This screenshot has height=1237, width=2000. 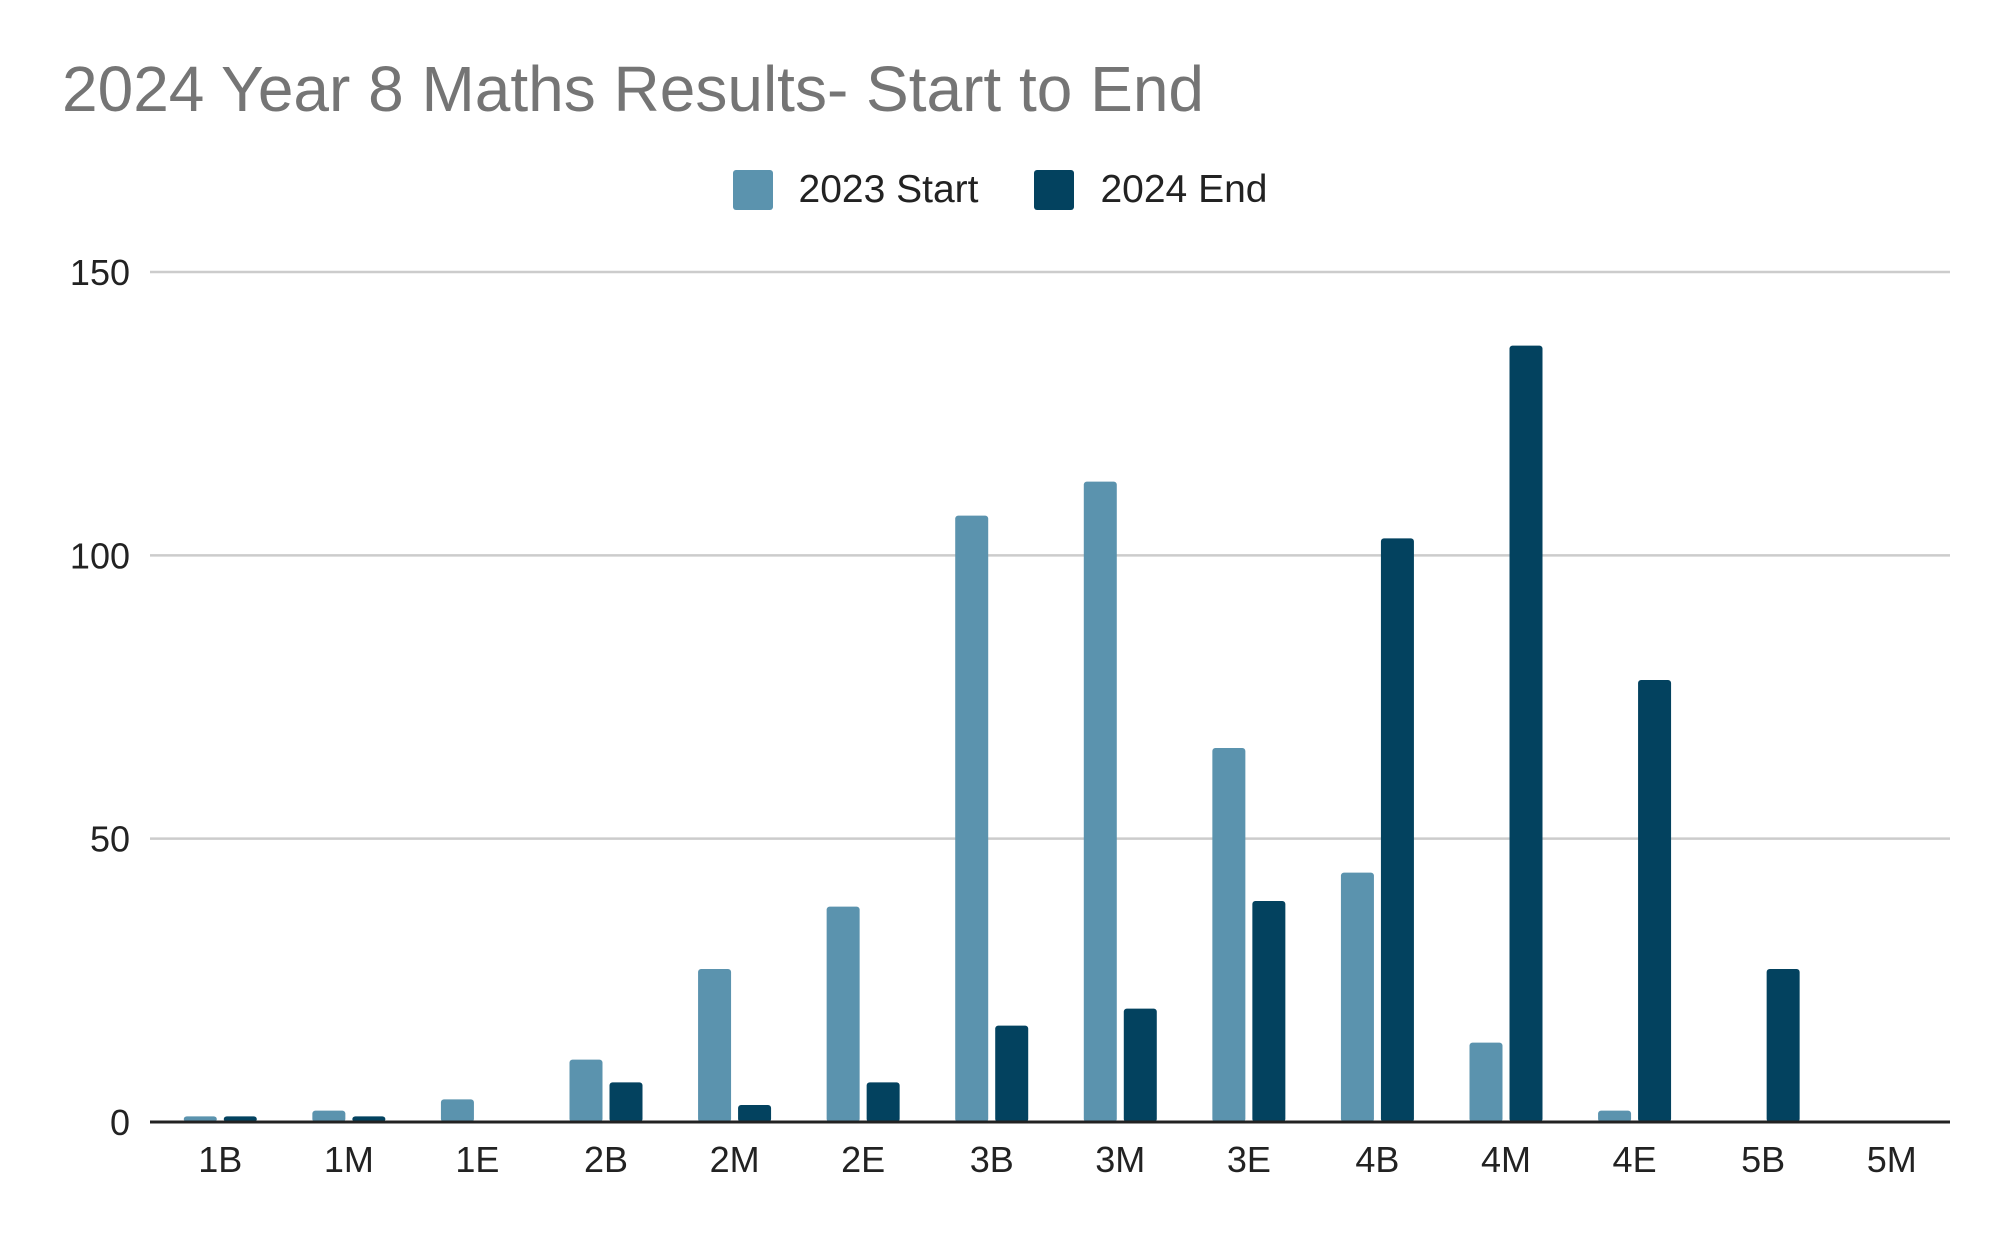 I want to click on x-tick-label: 3E, so click(x=1249, y=1159).